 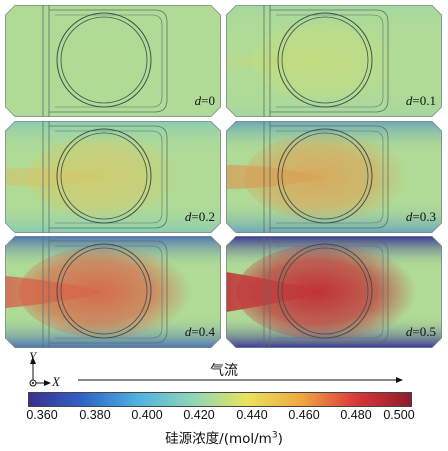 I want to click on colorbar-tick: 0.500, so click(x=399, y=415).